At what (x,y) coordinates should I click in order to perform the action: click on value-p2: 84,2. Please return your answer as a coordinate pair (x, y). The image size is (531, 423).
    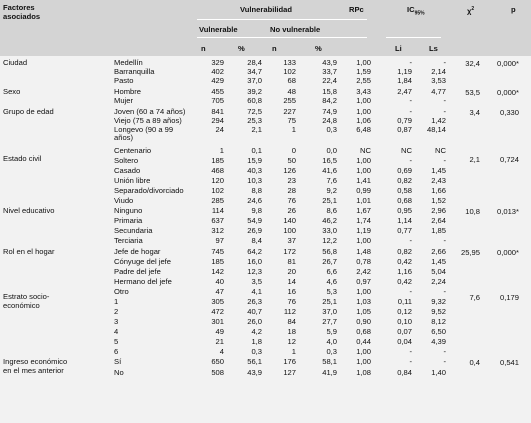
    Looking at the image, I should click on (329, 100).